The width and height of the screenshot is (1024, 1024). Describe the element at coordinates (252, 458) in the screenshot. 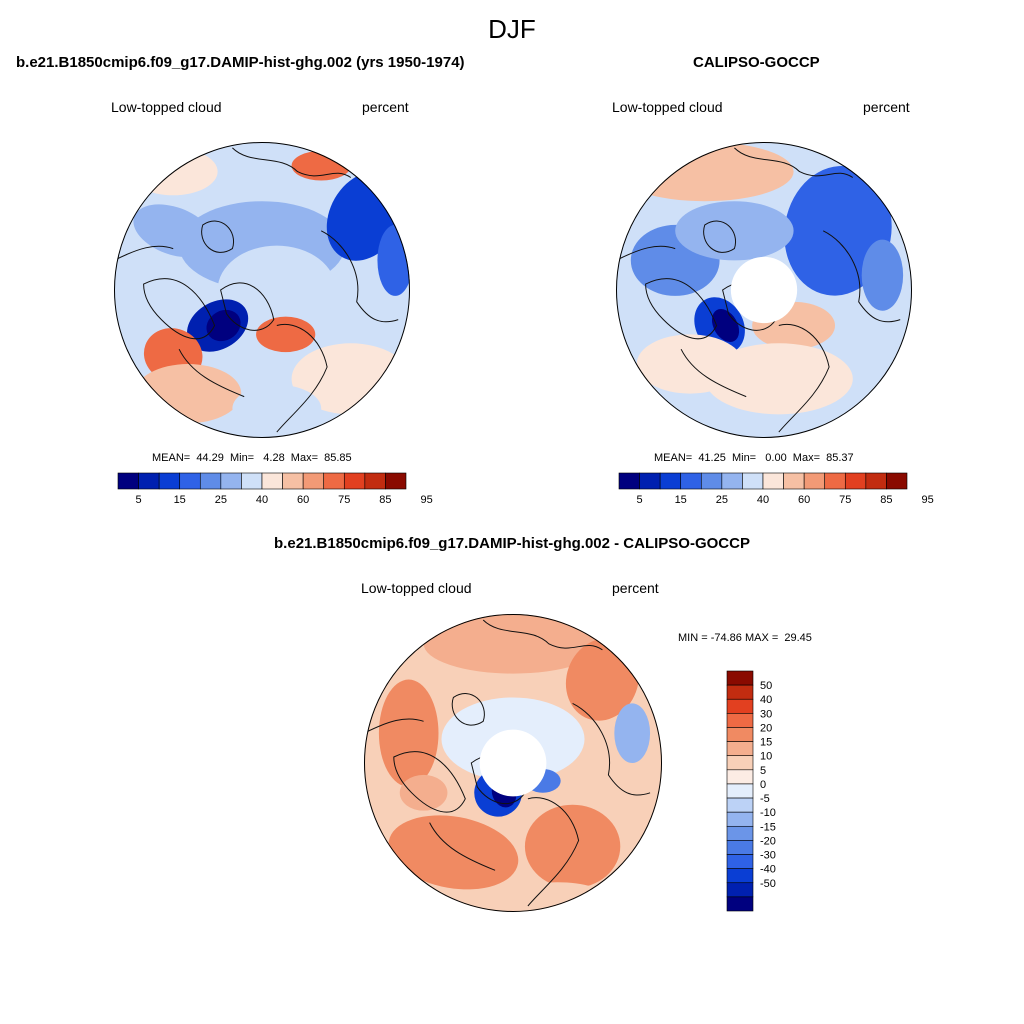

I see `panel1-stats: MEAN= 44.29 Min= 4.28 Max= 85.85` at that location.